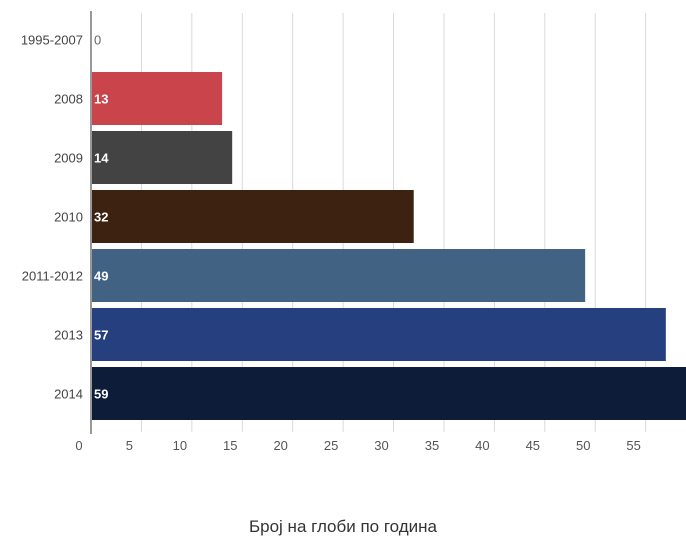 The width and height of the screenshot is (686, 542). What do you see at coordinates (230, 445) in the screenshot?
I see `x-tick-label: 15` at bounding box center [230, 445].